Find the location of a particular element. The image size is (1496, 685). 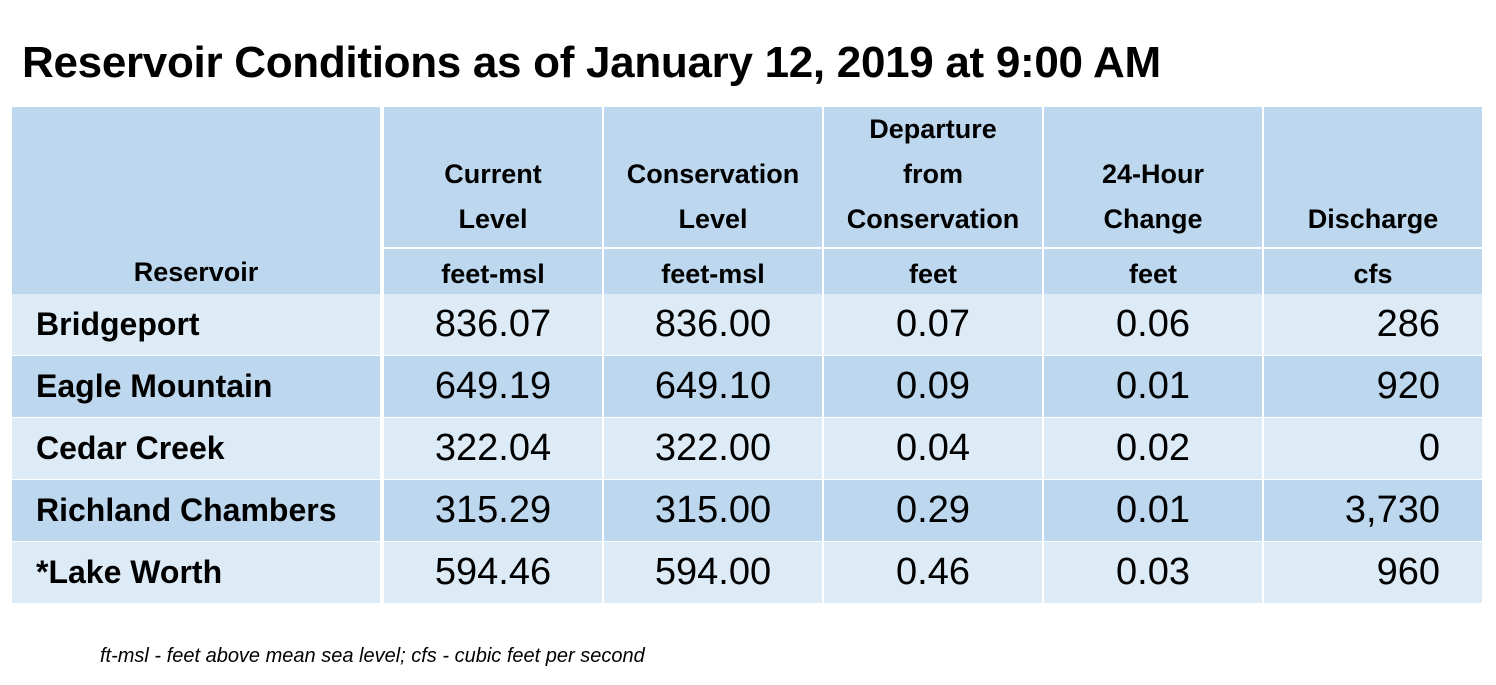

departure-value: 0.04 is located at coordinates (933, 448).